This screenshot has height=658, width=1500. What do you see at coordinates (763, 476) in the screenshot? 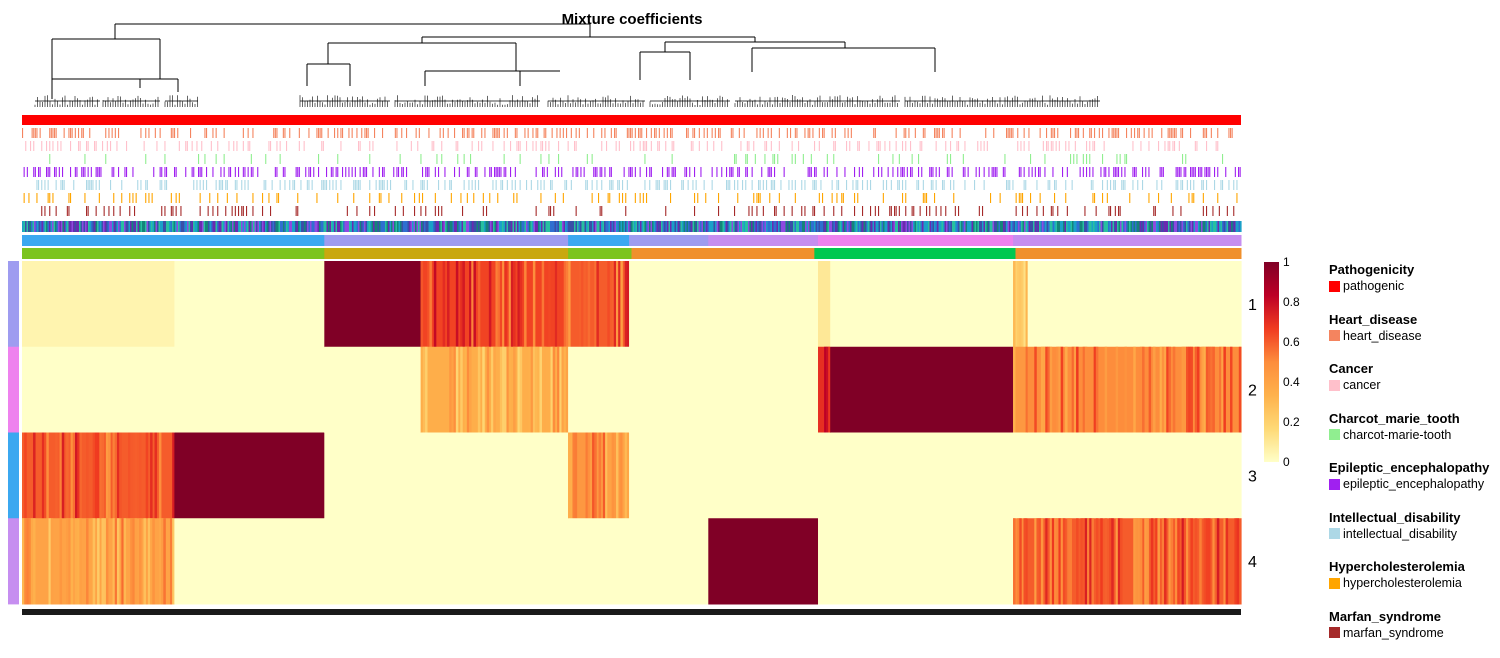
I see `heatmap-cell` at bounding box center [763, 476].